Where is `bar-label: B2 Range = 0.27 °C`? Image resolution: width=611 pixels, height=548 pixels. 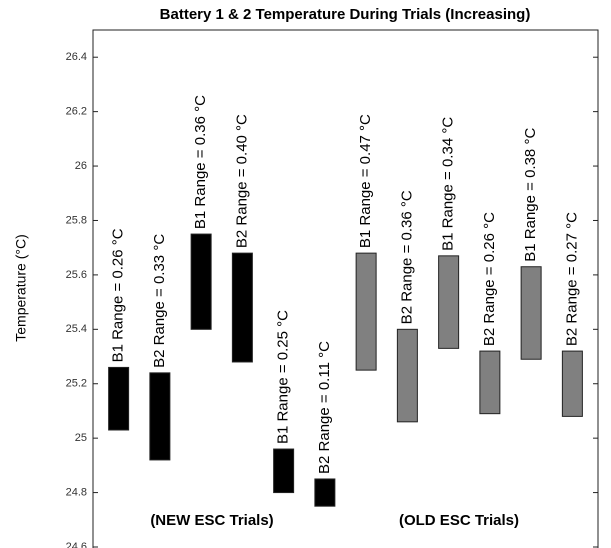 bar-label: B2 Range = 0.27 °C is located at coordinates (571, 279).